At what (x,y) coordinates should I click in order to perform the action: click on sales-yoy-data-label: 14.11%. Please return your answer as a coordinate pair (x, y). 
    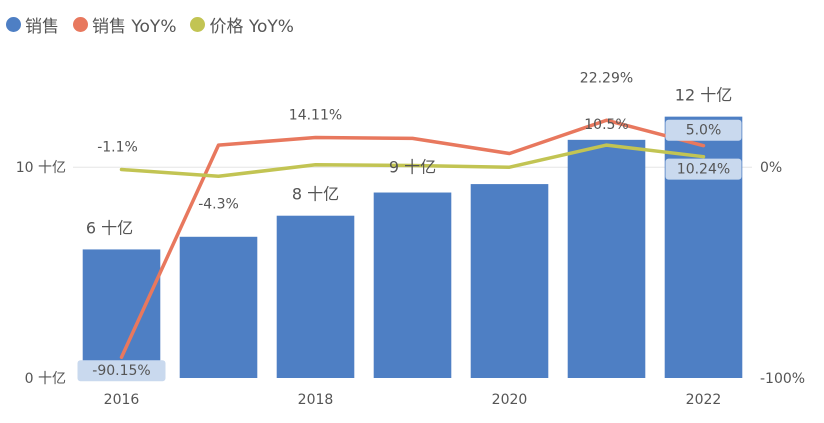
    Looking at the image, I should click on (315, 115).